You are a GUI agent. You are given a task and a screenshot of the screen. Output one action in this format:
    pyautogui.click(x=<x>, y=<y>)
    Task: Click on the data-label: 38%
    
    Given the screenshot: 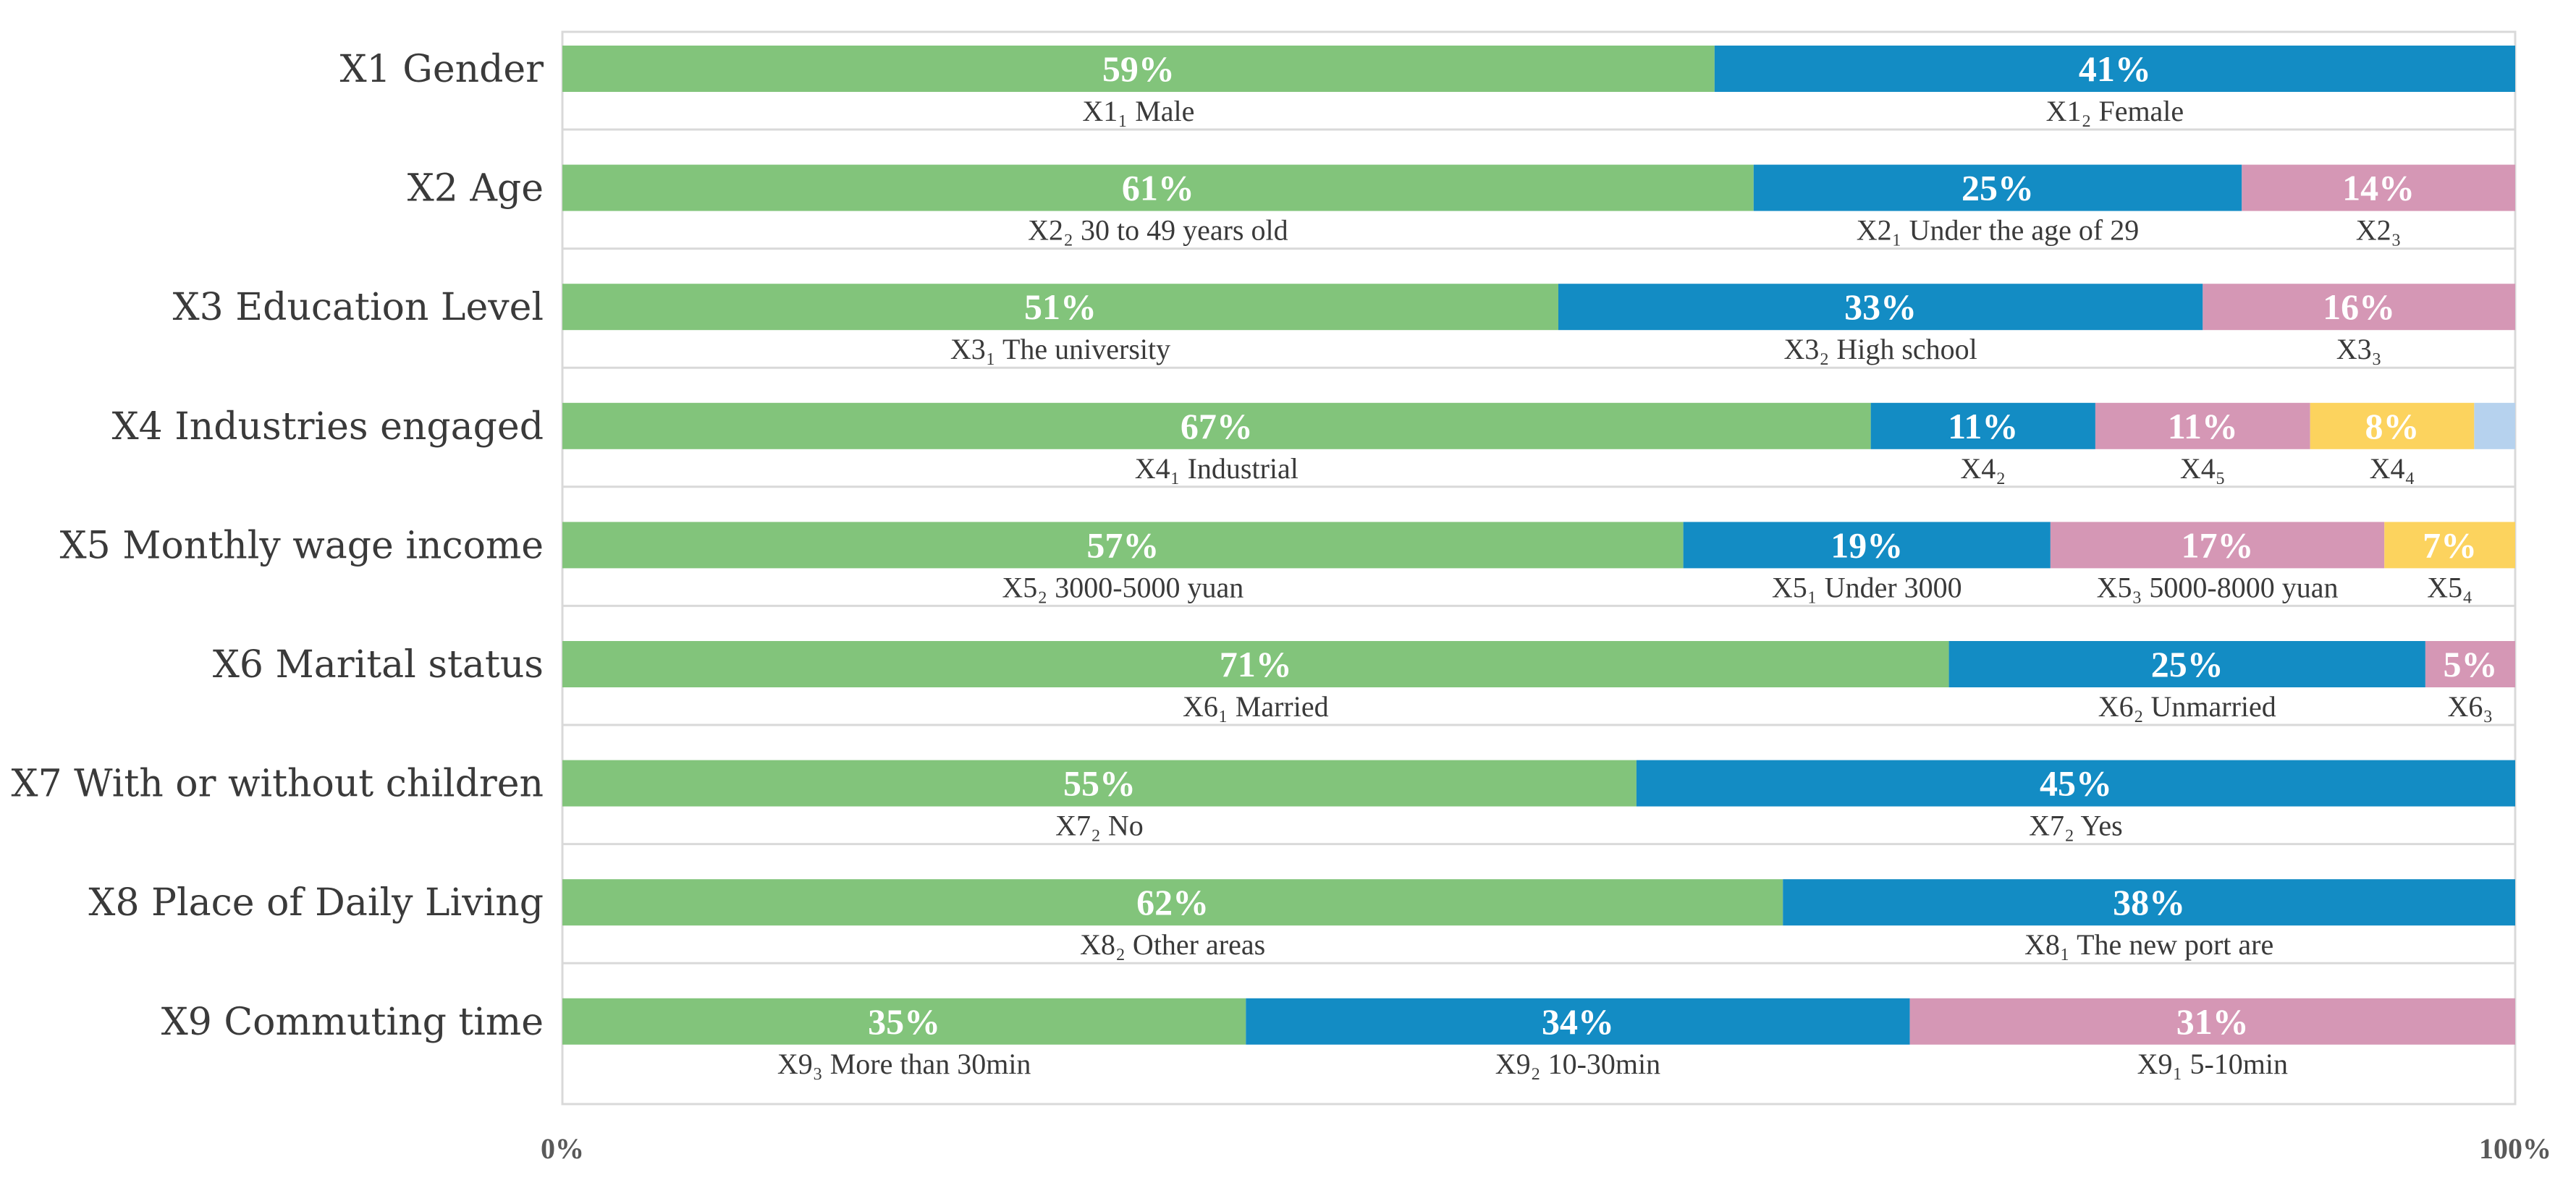 What is the action you would take?
    pyautogui.click(x=2149, y=902)
    